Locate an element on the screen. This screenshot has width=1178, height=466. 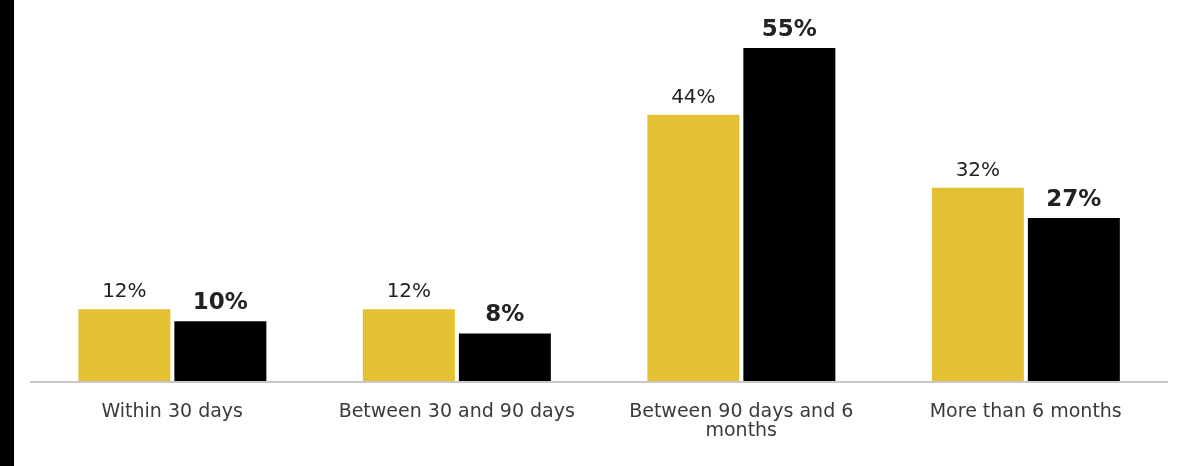
x-tick-label: Between 90 days and 6 months is located at coordinates (741, 420).